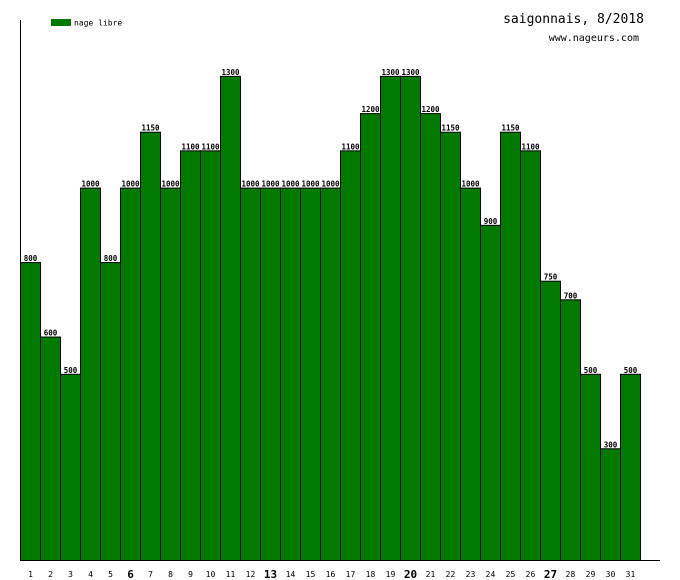  What do you see at coordinates (430, 109) in the screenshot?
I see `value-label-day-21: 1200` at bounding box center [430, 109].